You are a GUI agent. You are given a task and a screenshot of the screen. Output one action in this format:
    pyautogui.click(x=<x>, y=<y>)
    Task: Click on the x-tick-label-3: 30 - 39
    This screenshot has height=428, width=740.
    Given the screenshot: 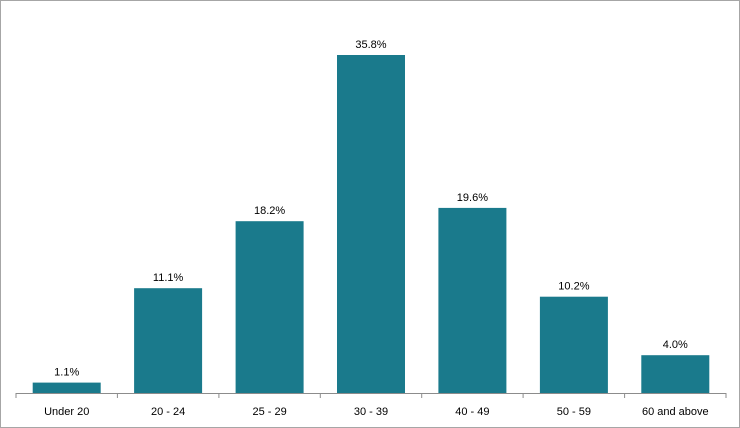 What is the action you would take?
    pyautogui.click(x=371, y=412)
    